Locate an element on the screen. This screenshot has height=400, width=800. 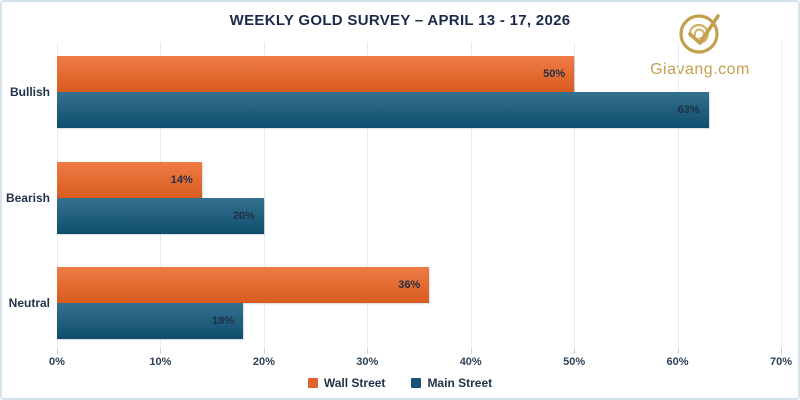
bar-value-label: 63% is located at coordinates (688, 110).